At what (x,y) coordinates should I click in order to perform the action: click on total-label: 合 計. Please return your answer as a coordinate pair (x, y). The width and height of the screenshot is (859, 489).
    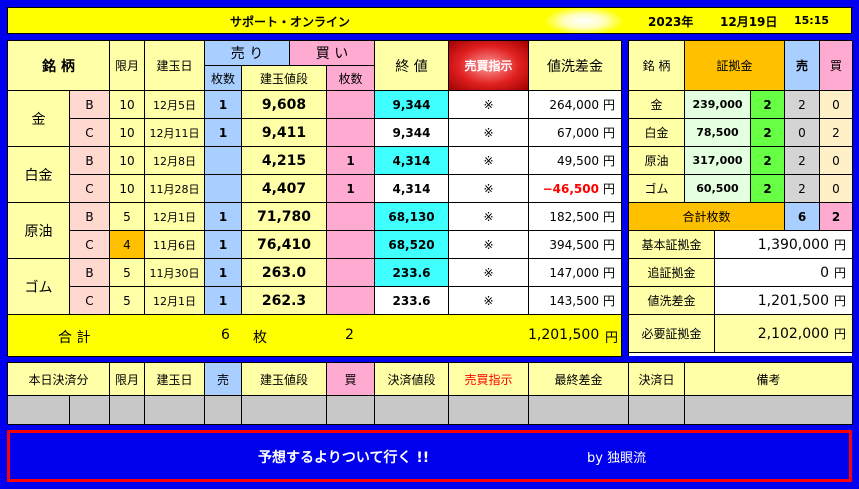
    Looking at the image, I should click on (74, 338).